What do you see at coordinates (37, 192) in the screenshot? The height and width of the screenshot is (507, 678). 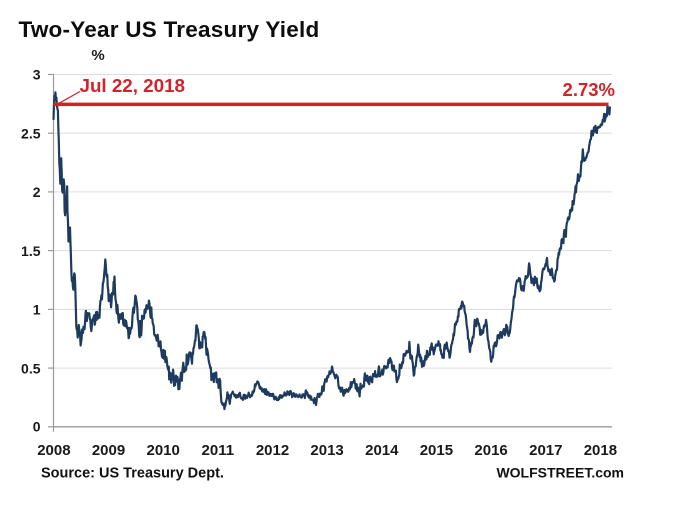 I see `svg-text: 2` at bounding box center [37, 192].